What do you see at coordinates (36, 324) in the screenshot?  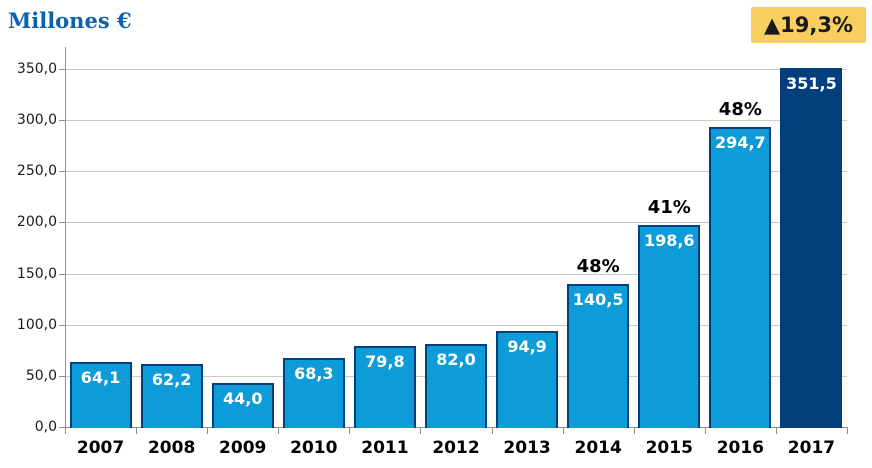 I see `y-tick-label: 100,0` at bounding box center [36, 324].